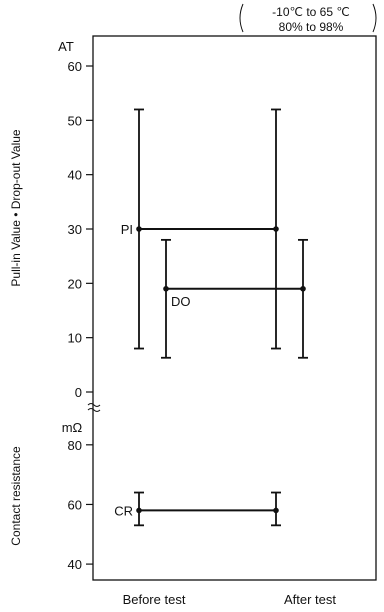  I want to click on y-tick-label-pull-in-drop-out-40: 40, so click(75, 175).